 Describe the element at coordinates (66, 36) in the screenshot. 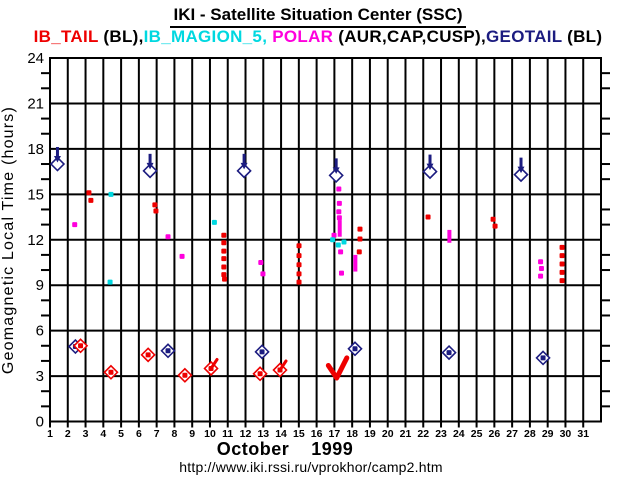

I see `legend-segment: IB_TAIL` at that location.